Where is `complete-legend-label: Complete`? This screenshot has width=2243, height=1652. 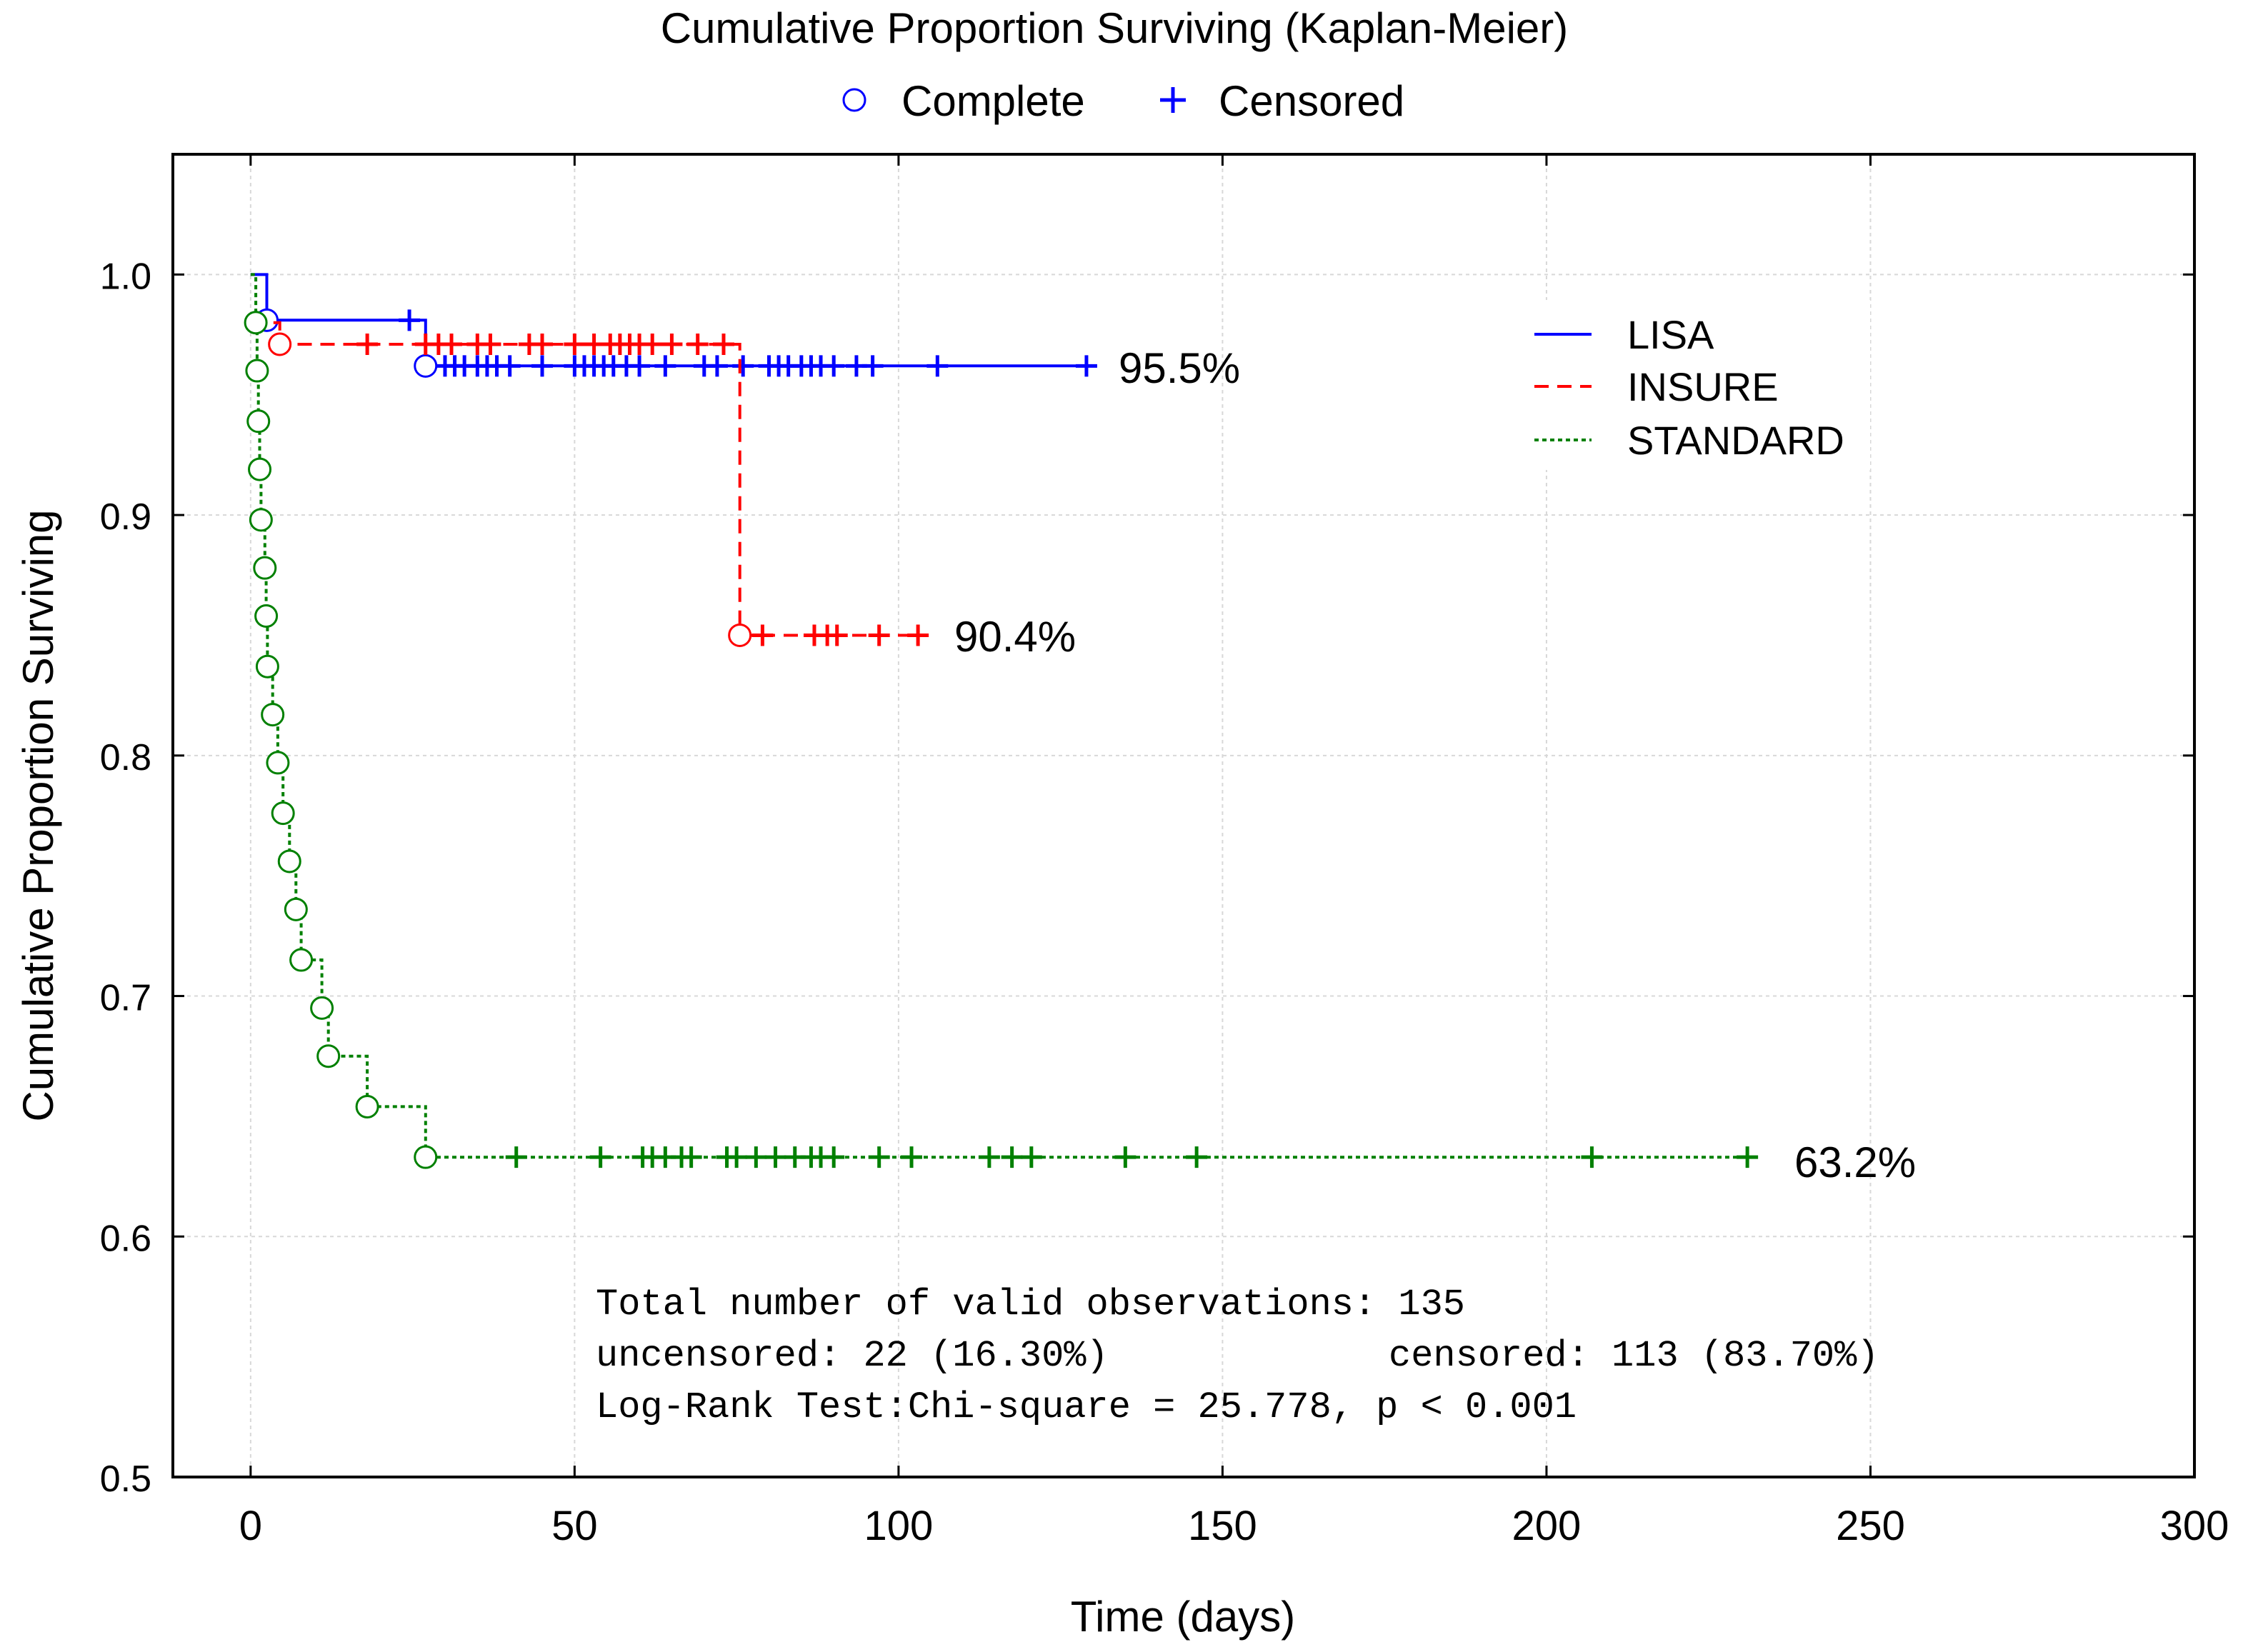
complete-legend-label: Complete is located at coordinates (993, 101).